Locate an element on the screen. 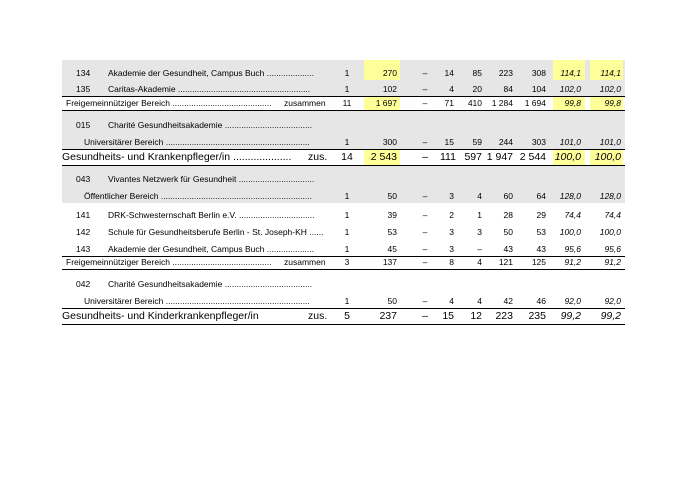 The width and height of the screenshot is (700, 495). value: 42 is located at coordinates (508, 301).